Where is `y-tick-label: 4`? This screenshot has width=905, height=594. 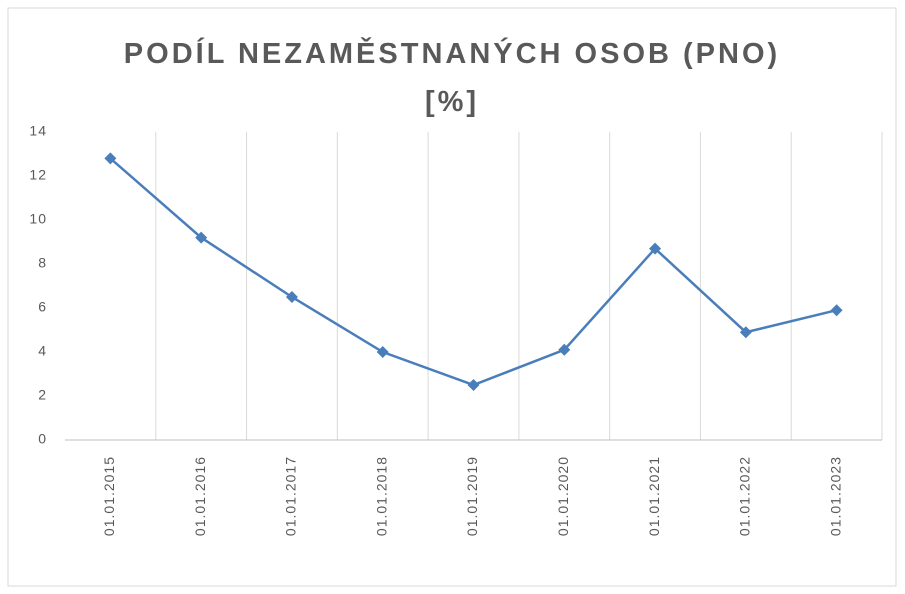
y-tick-label: 4 is located at coordinates (42, 351).